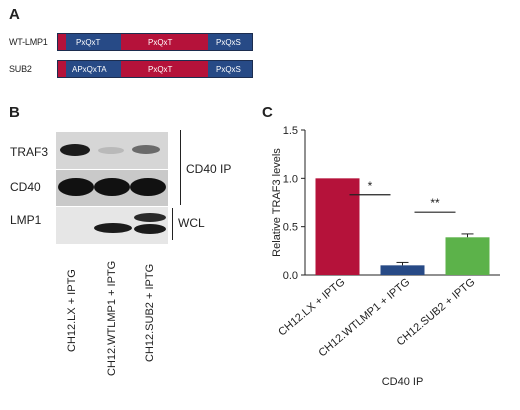 This screenshot has height=410, width=520. I want to click on blot-label-lmp1: LMP1, so click(26, 220).